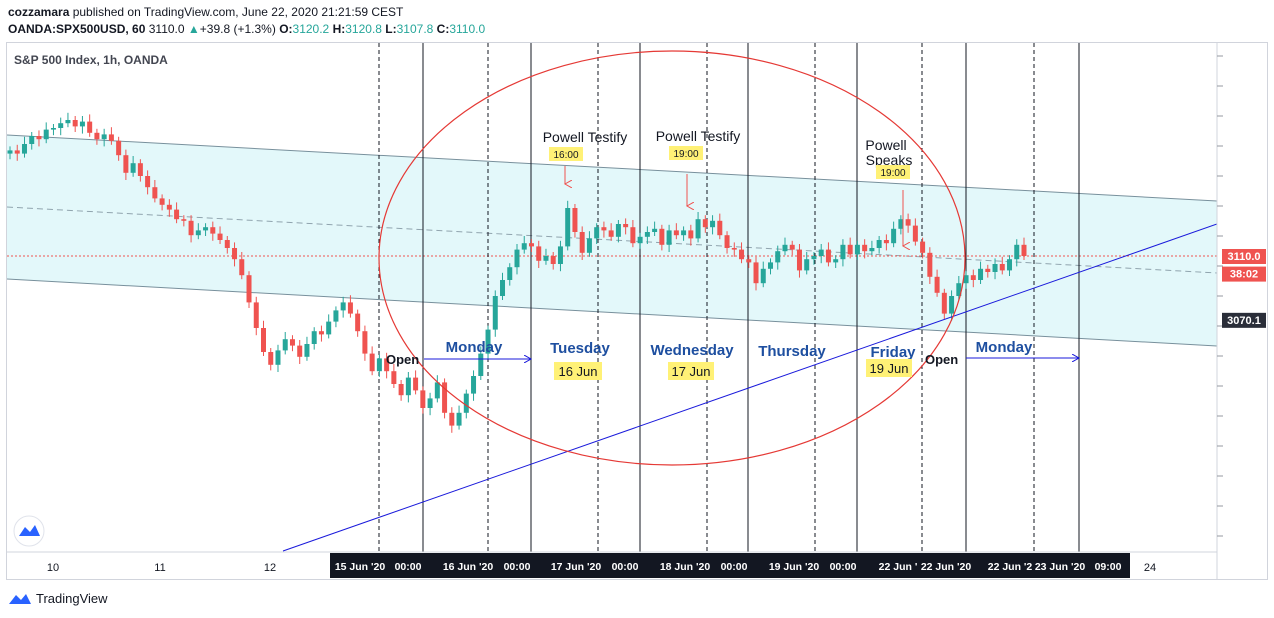 The width and height of the screenshot is (1274, 618). I want to click on time-tick-label-highlight: 00:00, so click(734, 567).